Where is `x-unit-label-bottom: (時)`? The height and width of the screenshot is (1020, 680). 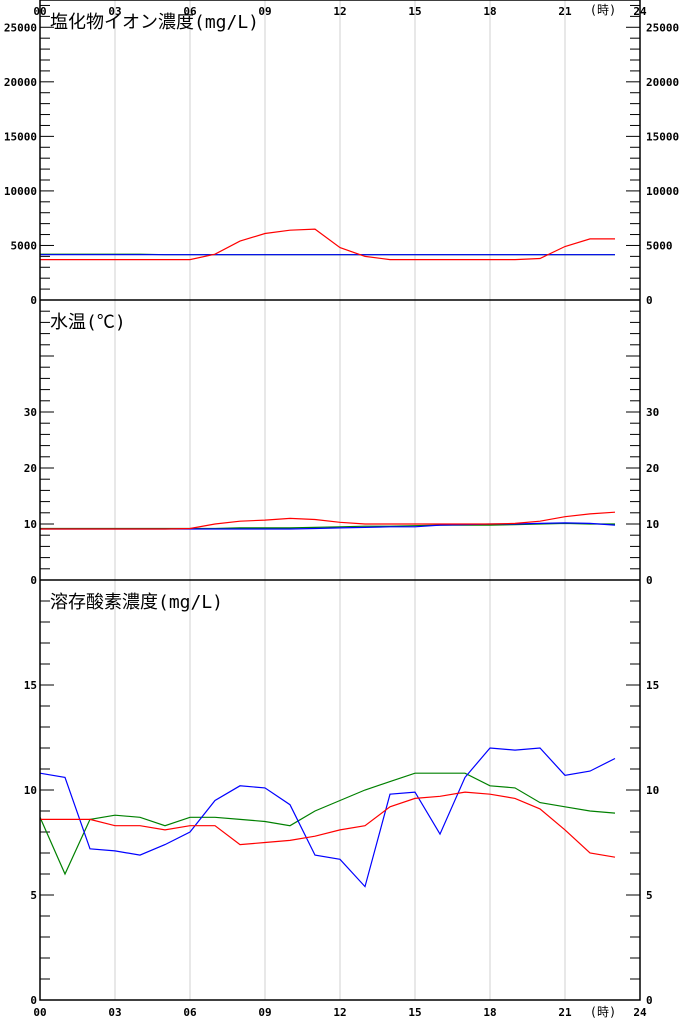
x-unit-label-bottom: (時) is located at coordinates (603, 1012).